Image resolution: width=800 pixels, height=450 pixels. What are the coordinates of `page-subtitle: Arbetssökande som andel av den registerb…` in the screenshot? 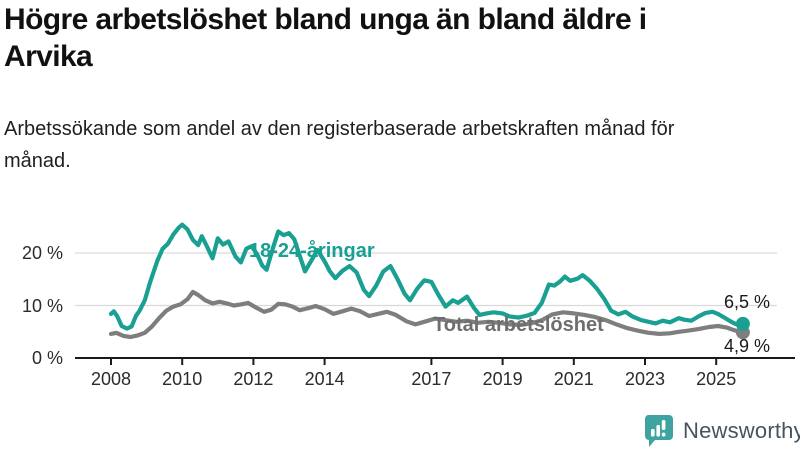 It's located at (339, 145).